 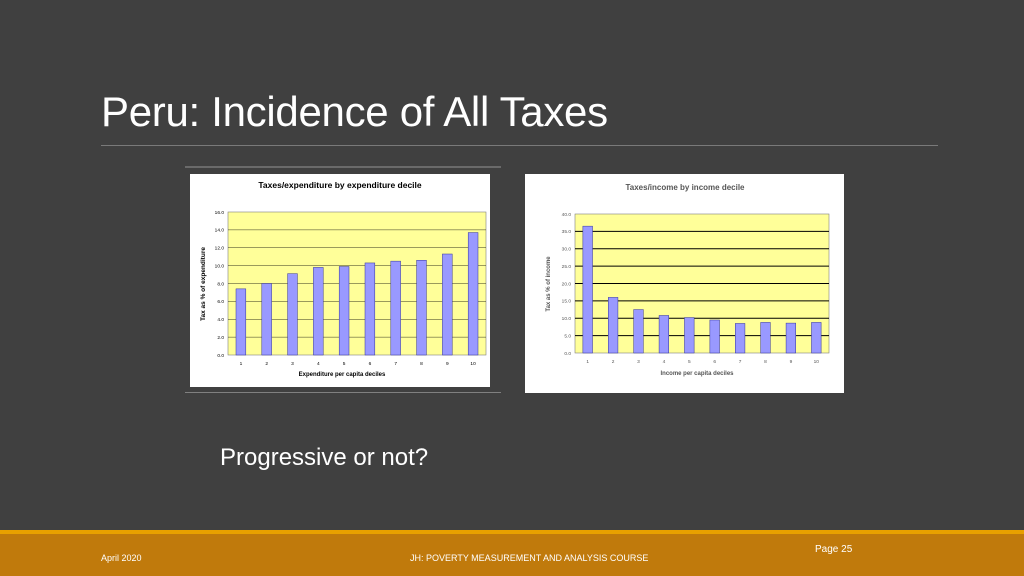 What do you see at coordinates (220, 249) in the screenshot?
I see `y-tick-label: 12.0` at bounding box center [220, 249].